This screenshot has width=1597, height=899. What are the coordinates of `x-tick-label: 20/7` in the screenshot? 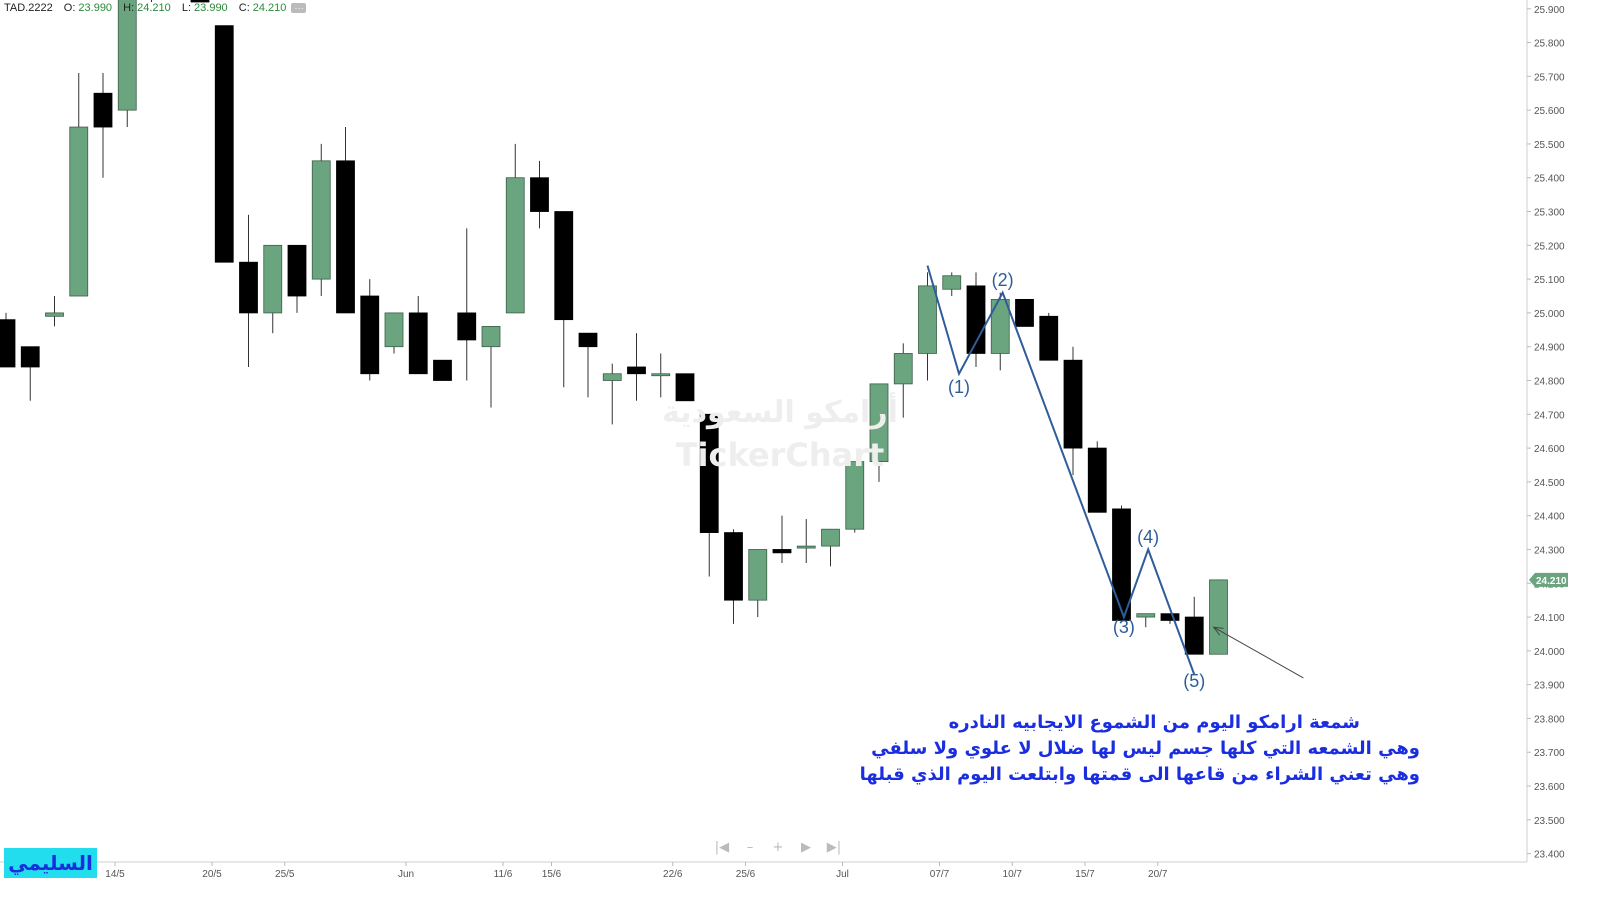 It's located at (1158, 874).